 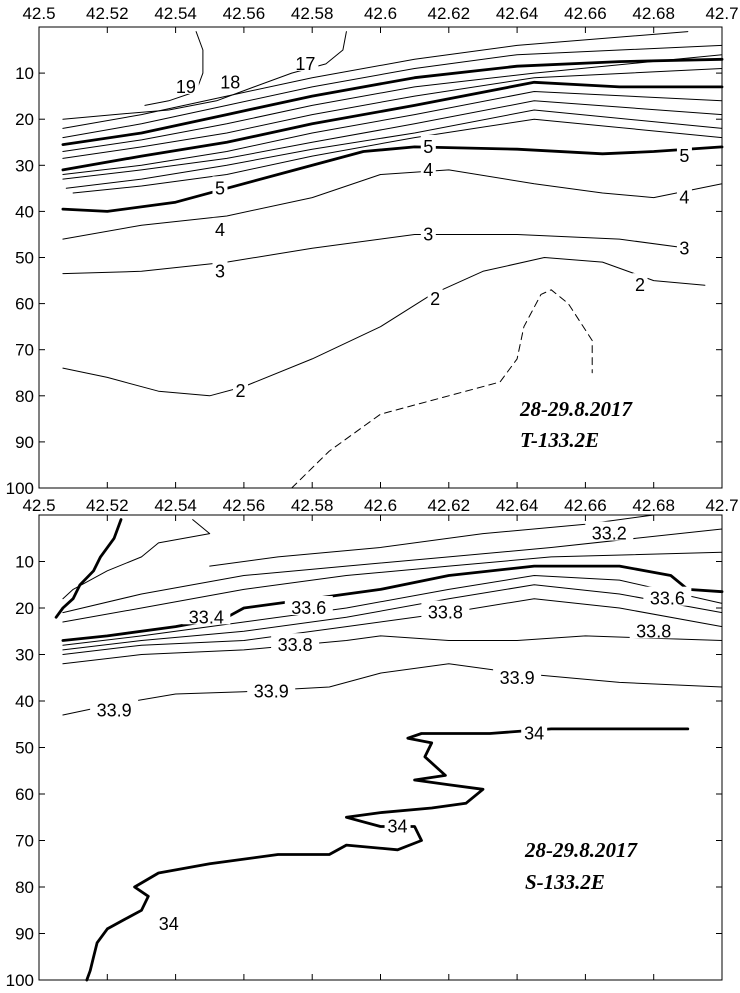 What do you see at coordinates (576, 409) in the screenshot?
I see `temperature-date-annotation: 28-29.8.2017` at bounding box center [576, 409].